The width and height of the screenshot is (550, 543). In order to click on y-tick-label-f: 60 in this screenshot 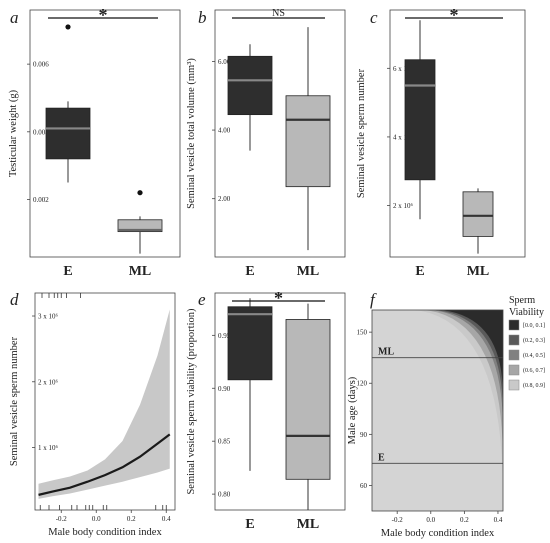, I will do `click(364, 486)`.